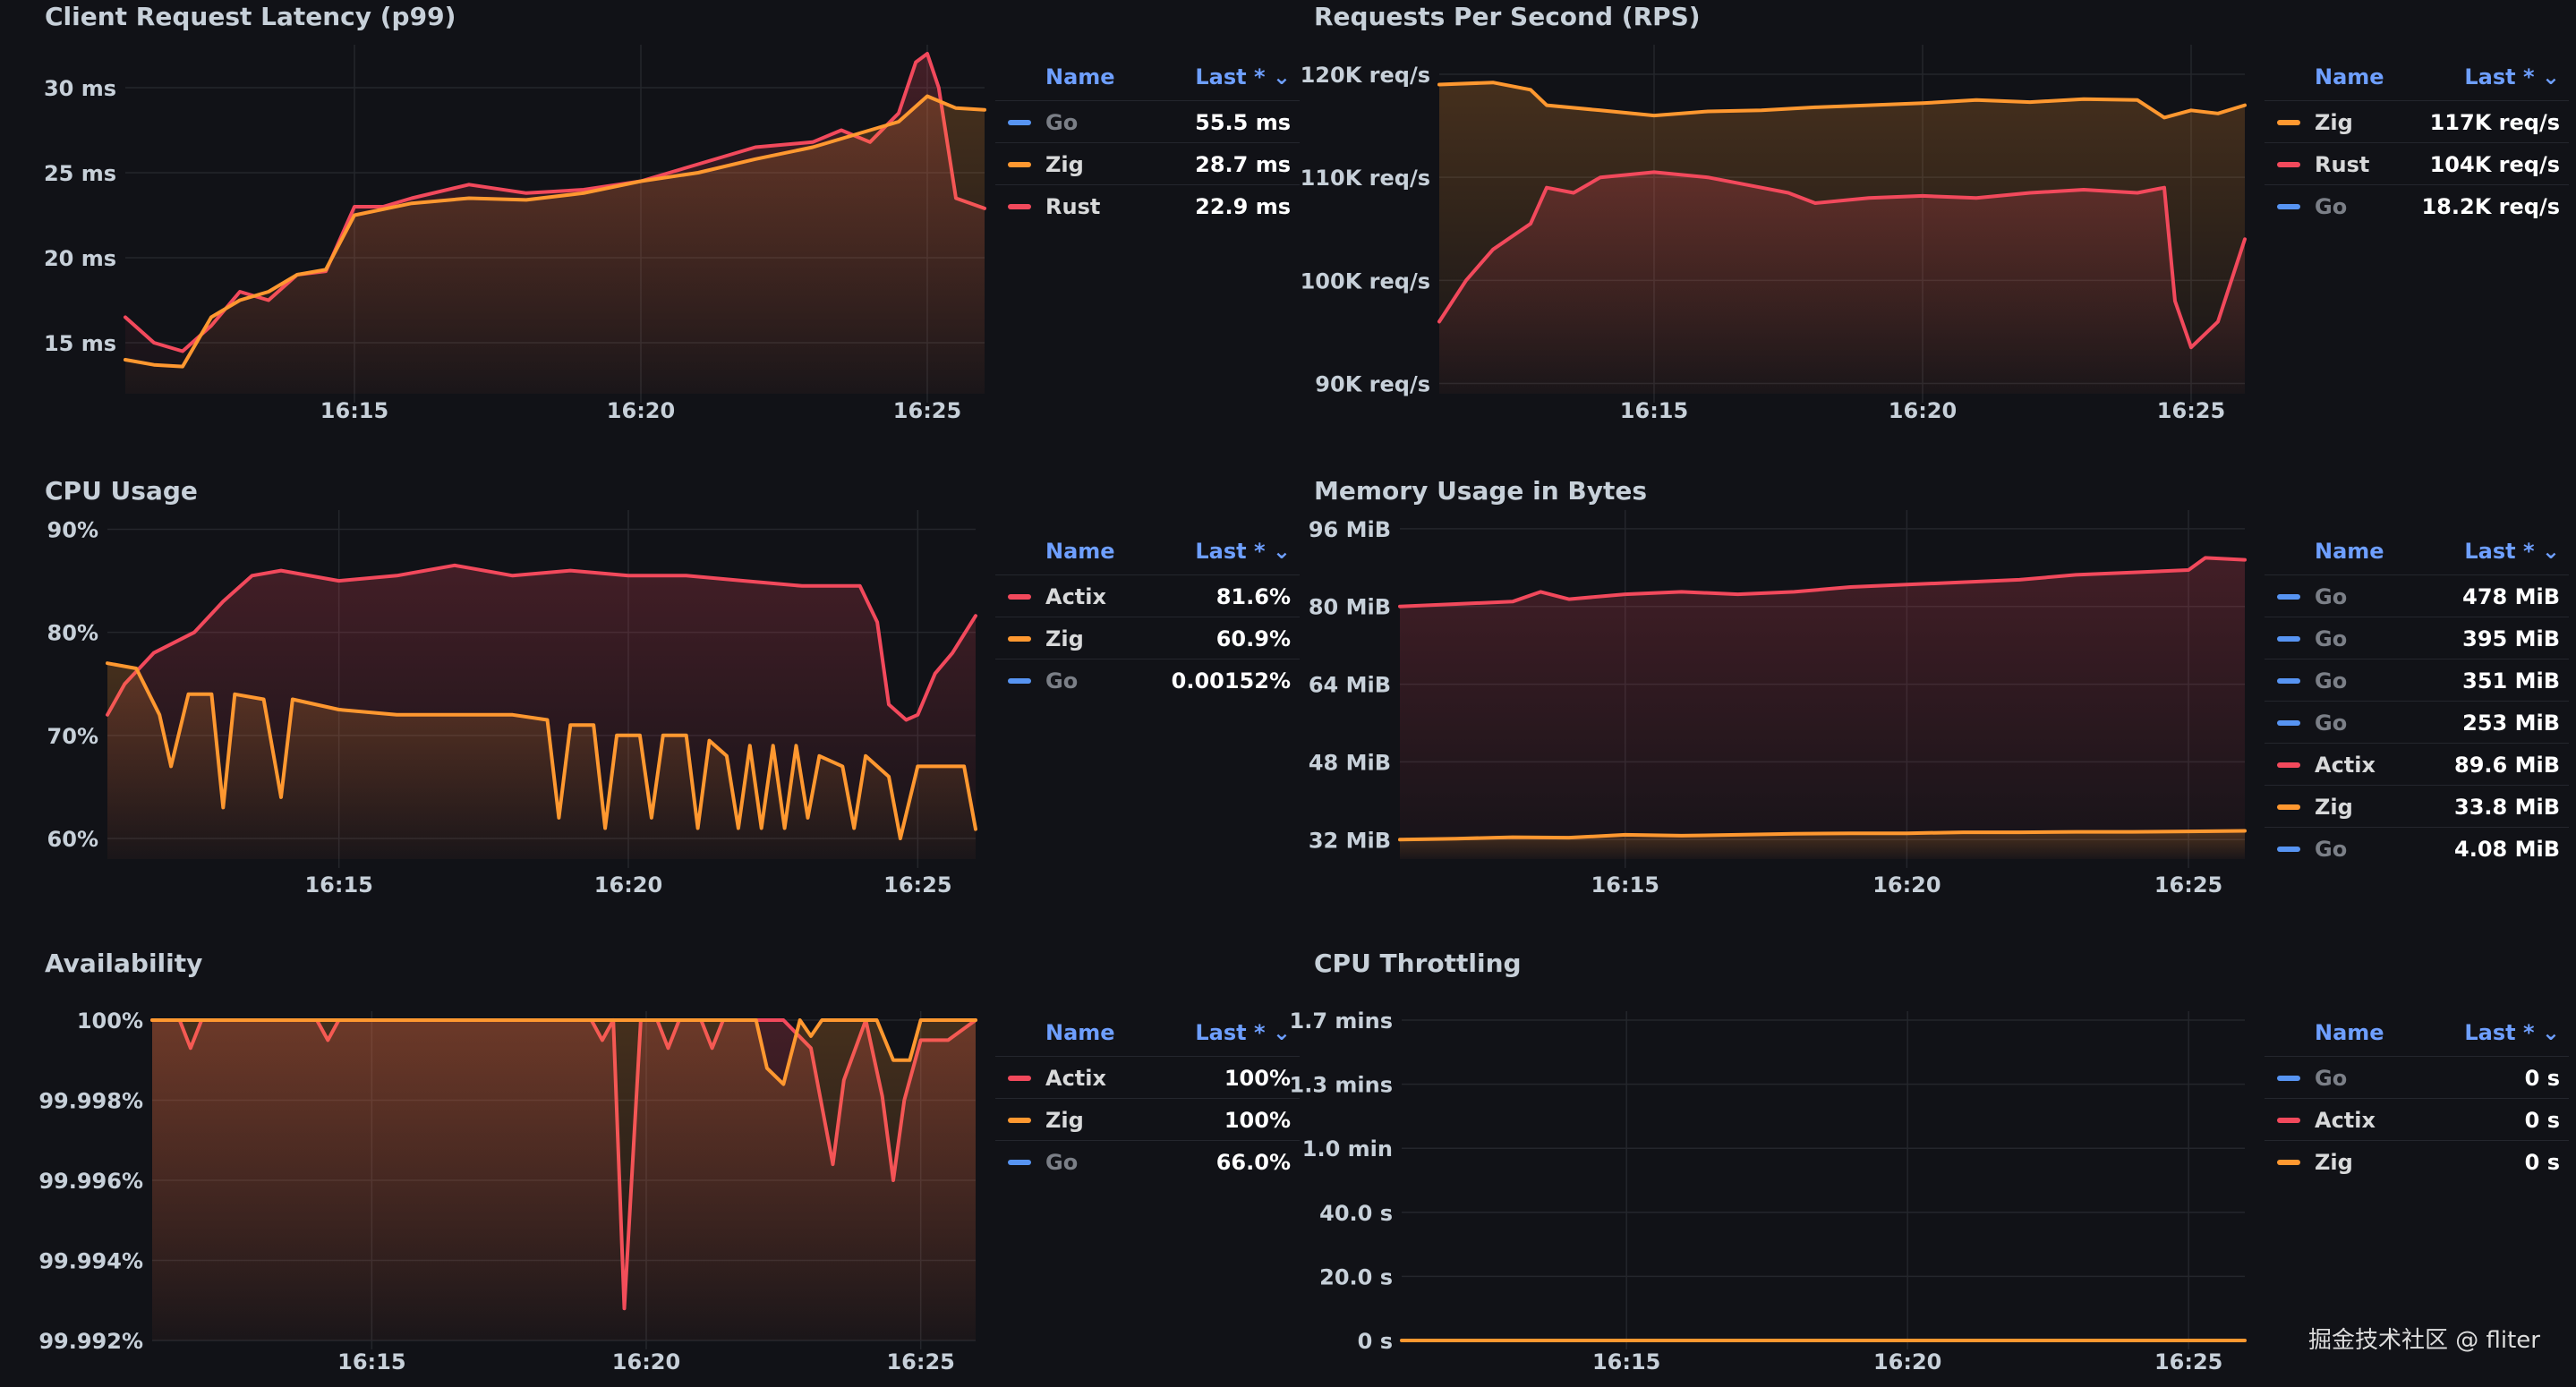 This screenshot has width=2576, height=1387. I want to click on legend-row: Zig 33.8 MiB, so click(2417, 806).